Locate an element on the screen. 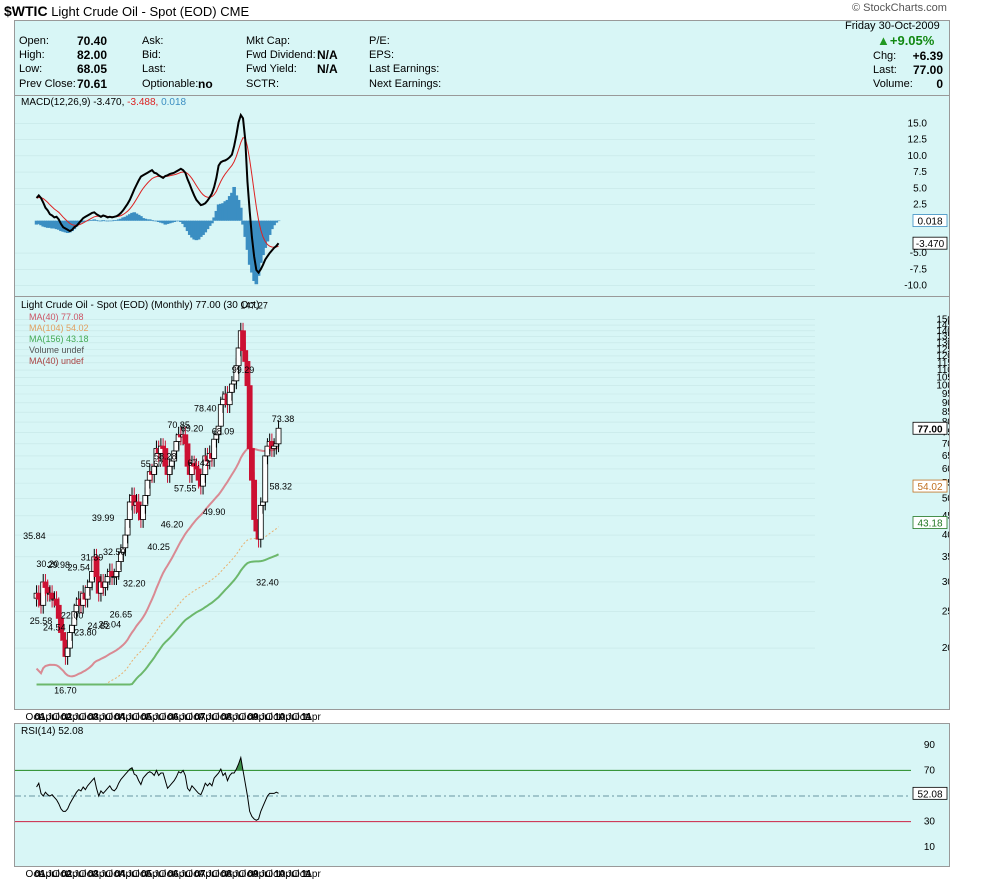  prev-close-label: Prev Close: is located at coordinates (47, 84).